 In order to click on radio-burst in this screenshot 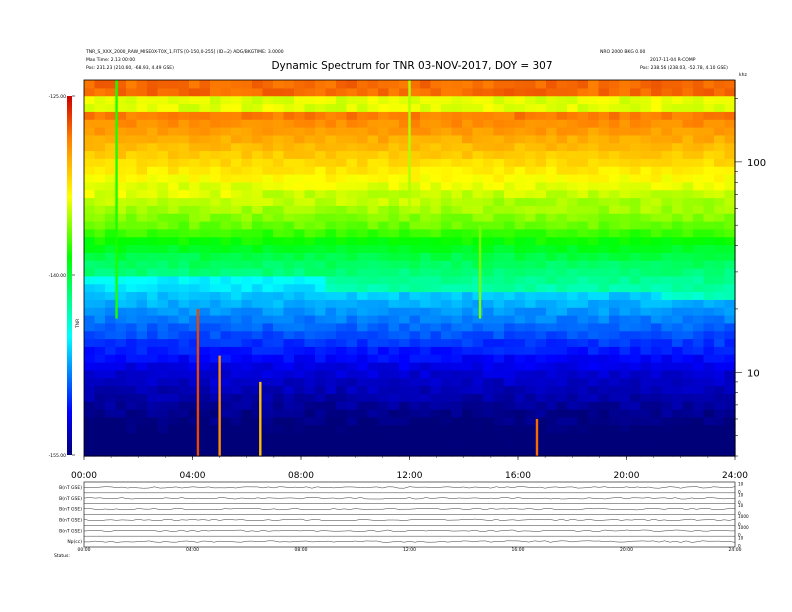, I will do `click(409, 144)`.